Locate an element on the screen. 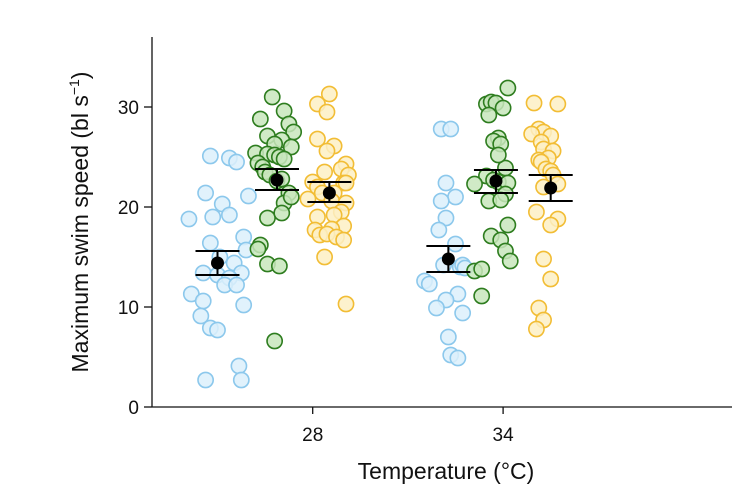 The width and height of the screenshot is (738, 492). x-axis-label: Temperature (°C) is located at coordinates (446, 471).